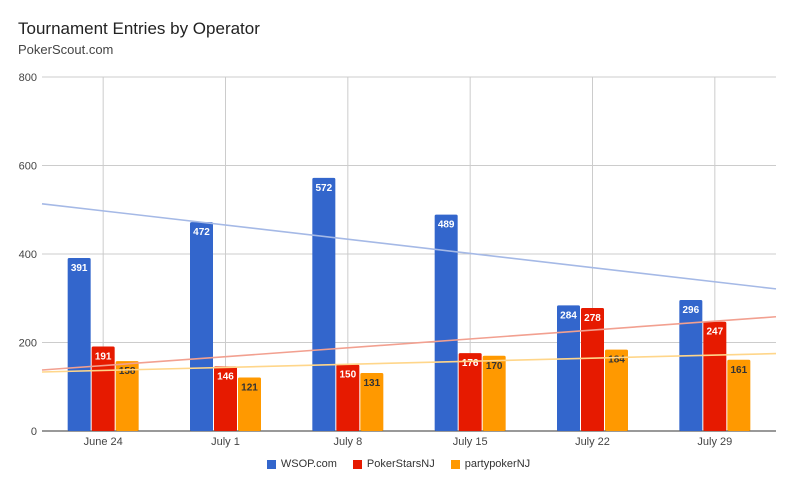 The image size is (797, 495). What do you see at coordinates (592, 318) in the screenshot?
I see `data-label: 278` at bounding box center [592, 318].